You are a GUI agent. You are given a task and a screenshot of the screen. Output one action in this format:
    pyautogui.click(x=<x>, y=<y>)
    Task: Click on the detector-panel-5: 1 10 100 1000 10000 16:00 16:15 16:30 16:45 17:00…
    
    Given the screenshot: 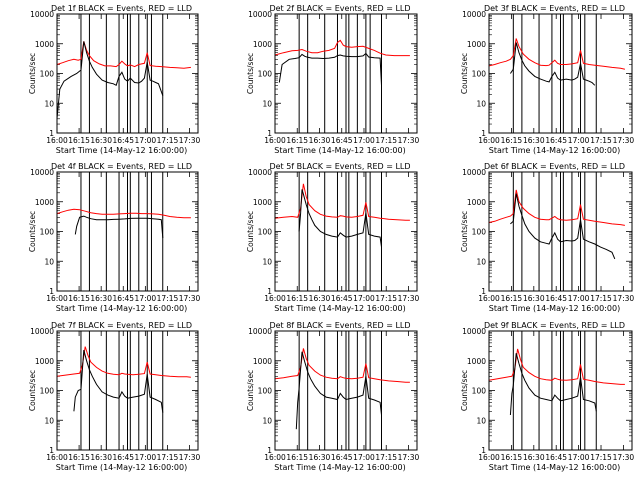 What is the action you would take?
    pyautogui.click(x=333, y=237)
    